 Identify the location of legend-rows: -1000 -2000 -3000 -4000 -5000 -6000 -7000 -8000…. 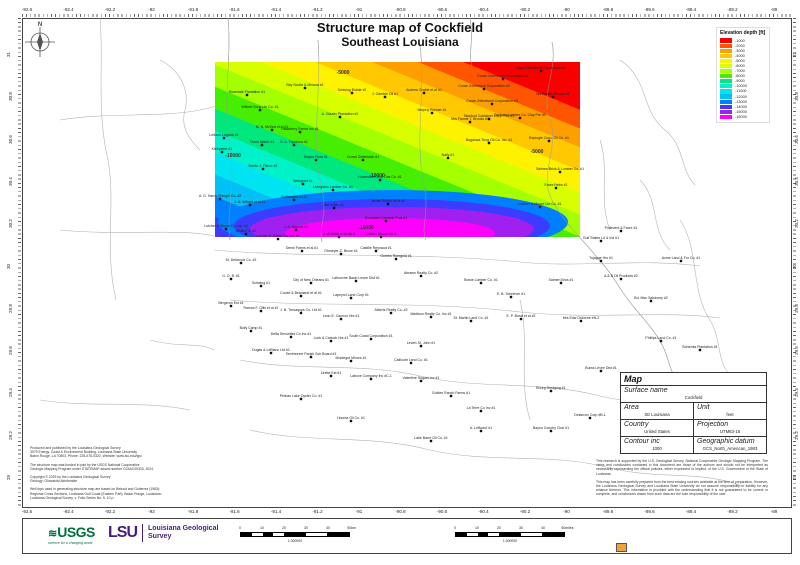
(743, 79).